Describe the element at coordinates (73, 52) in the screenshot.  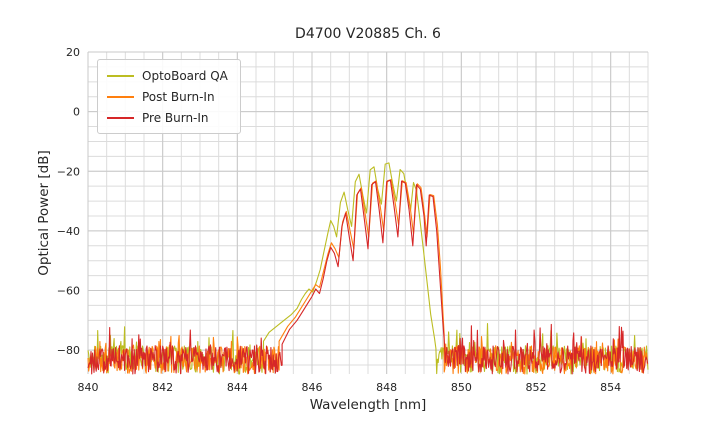
I see `y-tick-label: 20` at that location.